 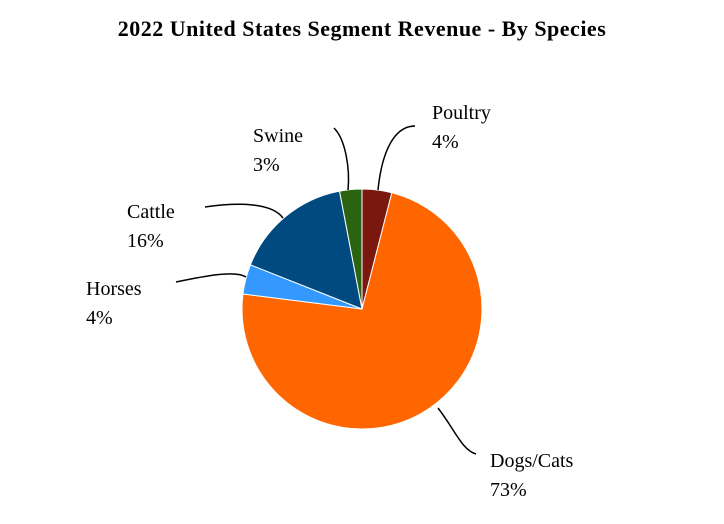 What do you see at coordinates (508, 490) in the screenshot?
I see `label-dogs-cats-pct: 73%` at bounding box center [508, 490].